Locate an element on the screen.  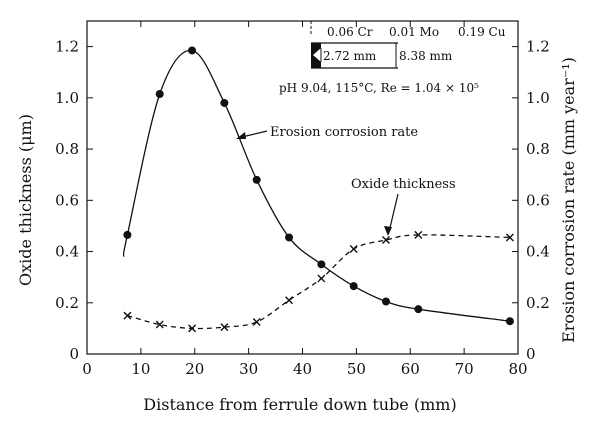
y-left-tick-label: 0.4 is located at coordinates (67, 252).